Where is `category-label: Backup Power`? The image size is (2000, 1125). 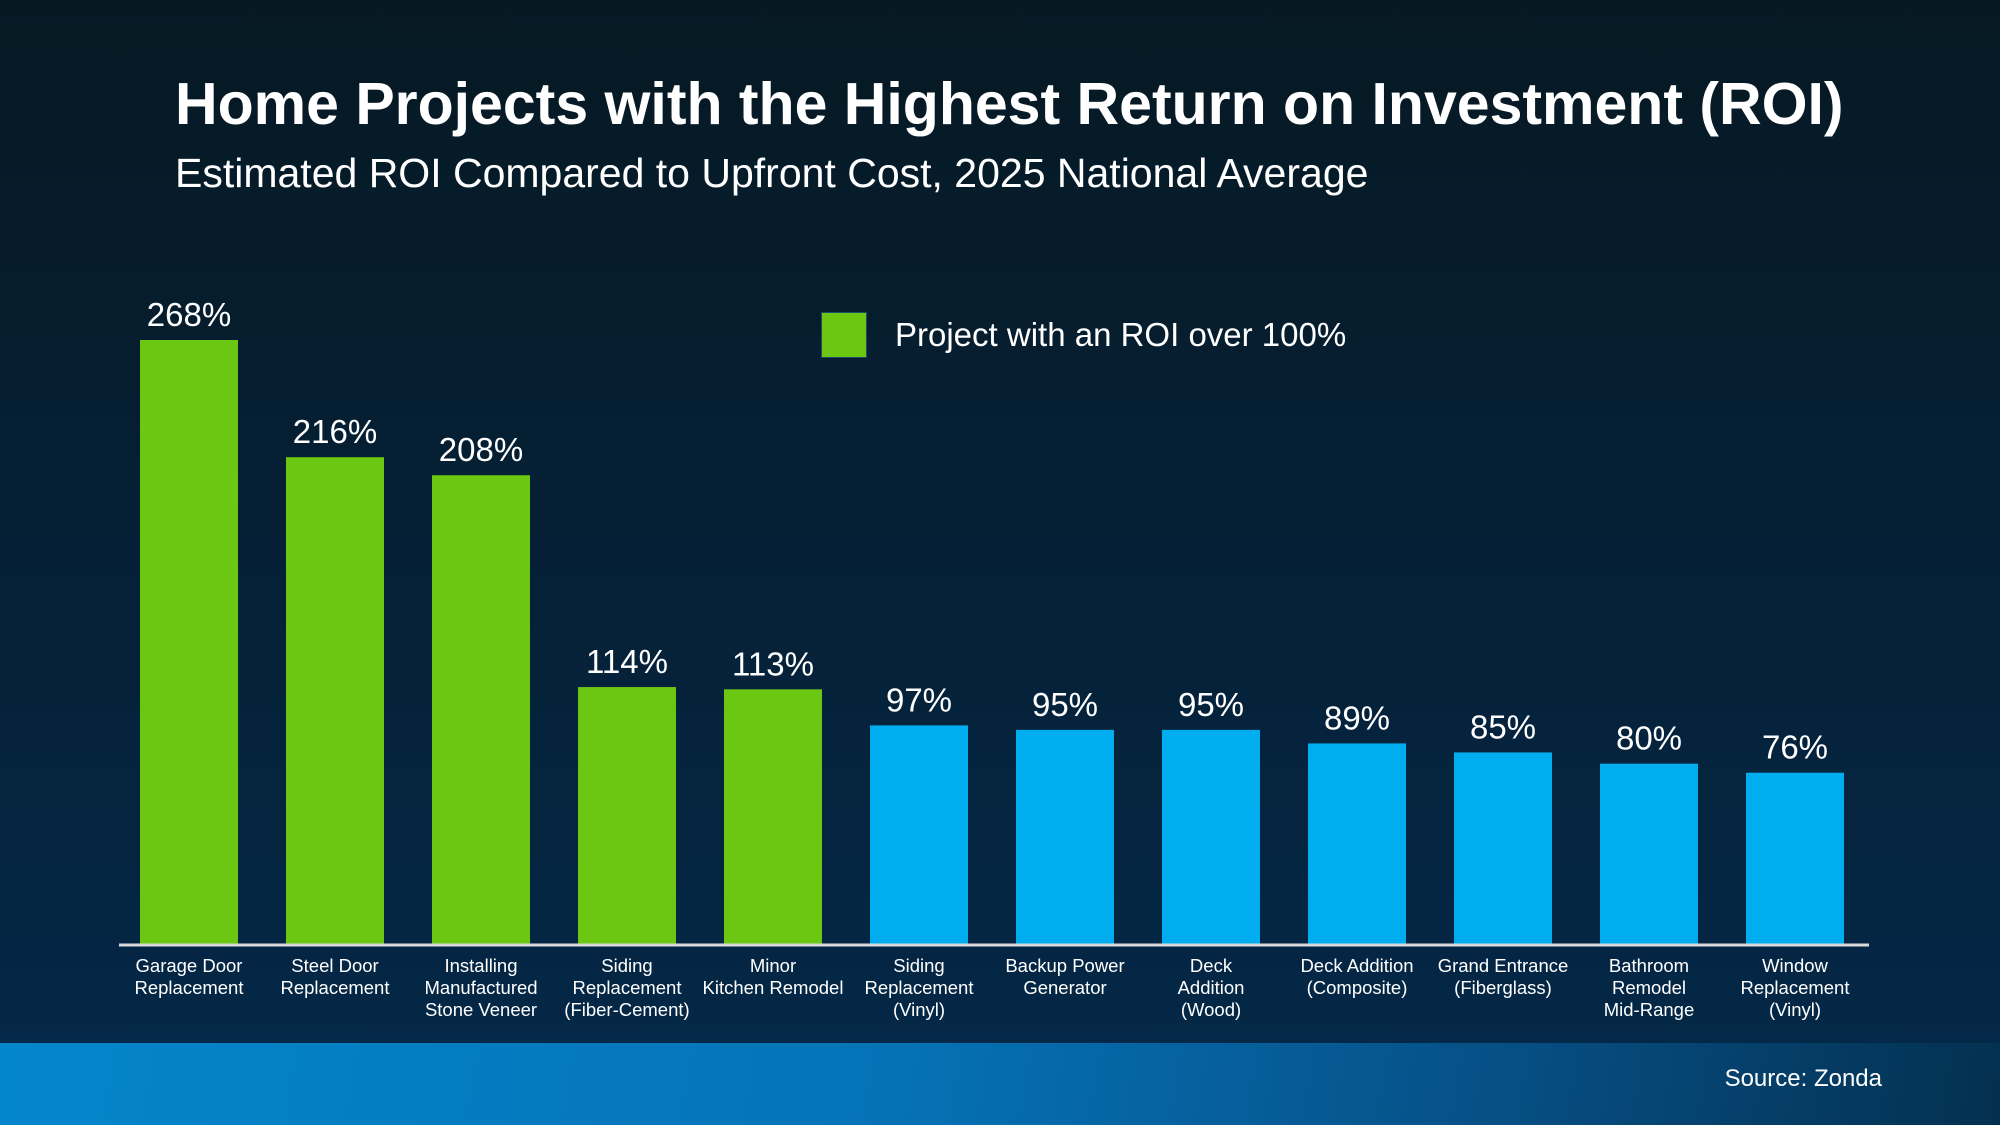 category-label: Backup Power is located at coordinates (1064, 965).